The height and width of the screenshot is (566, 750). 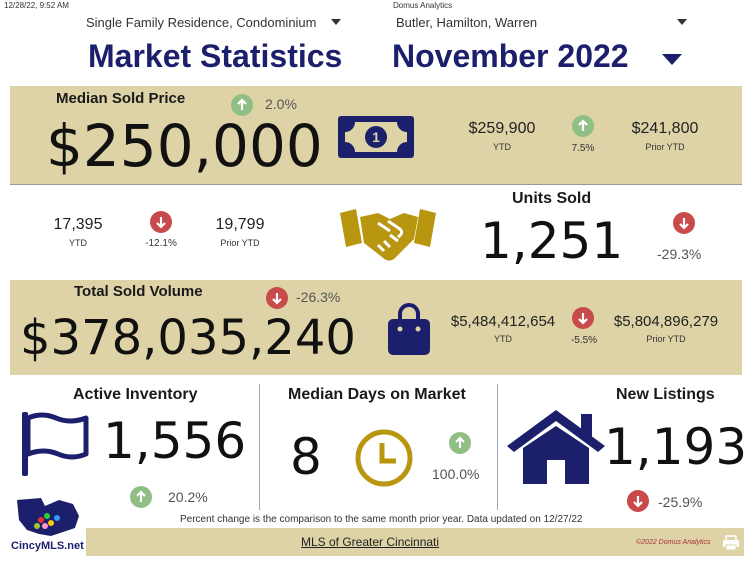 I want to click on region-dropdown: Butler, Hamilton, Warren, so click(x=542, y=23).